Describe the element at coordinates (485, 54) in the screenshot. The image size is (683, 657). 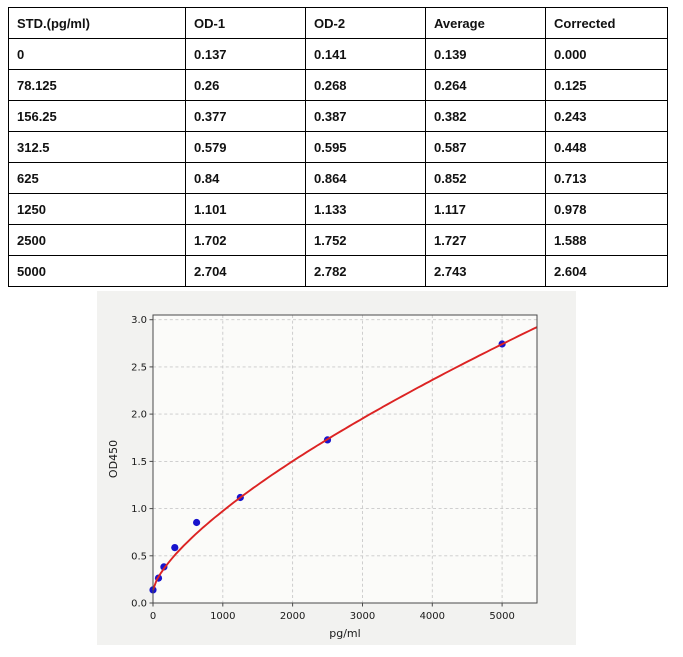
I see `table-cell: 0.139` at that location.